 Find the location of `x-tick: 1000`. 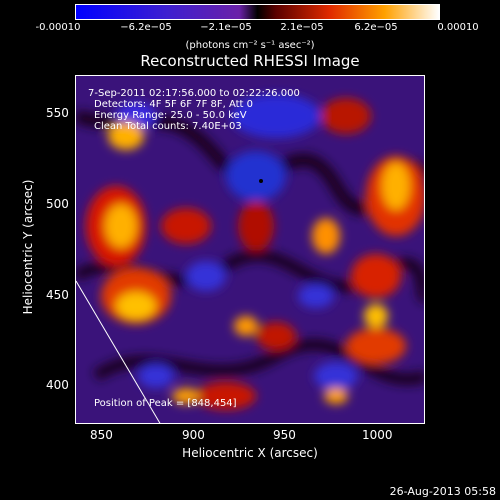

x-tick: 1000 is located at coordinates (377, 435).